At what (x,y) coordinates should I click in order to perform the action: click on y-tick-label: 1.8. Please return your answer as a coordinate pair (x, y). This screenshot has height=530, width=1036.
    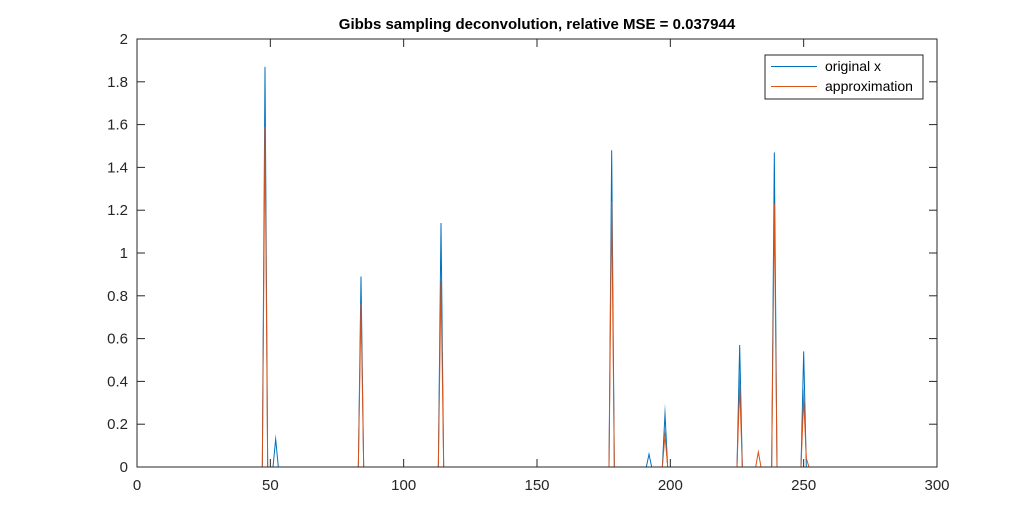
    Looking at the image, I should click on (117, 82).